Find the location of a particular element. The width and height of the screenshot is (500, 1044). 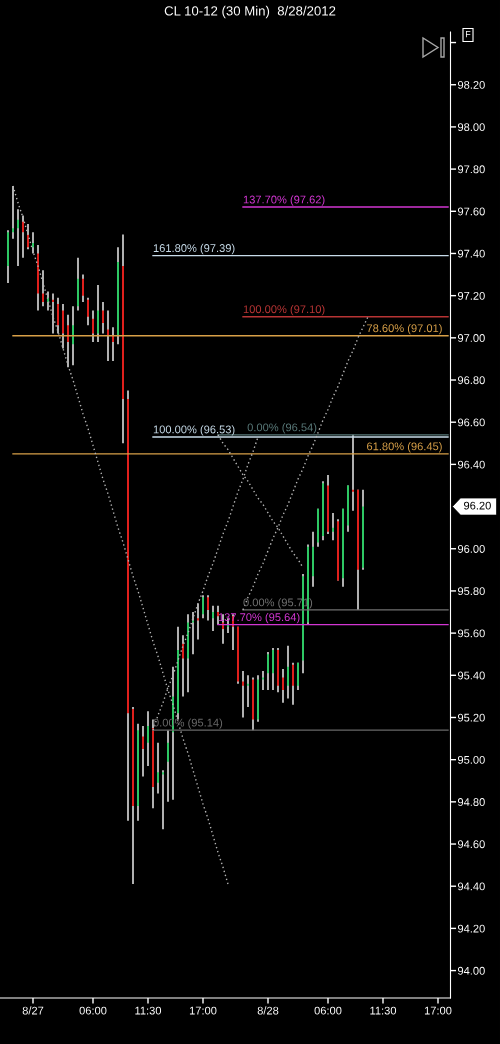

series-label: 78.60% (97.01) is located at coordinates (404, 329).